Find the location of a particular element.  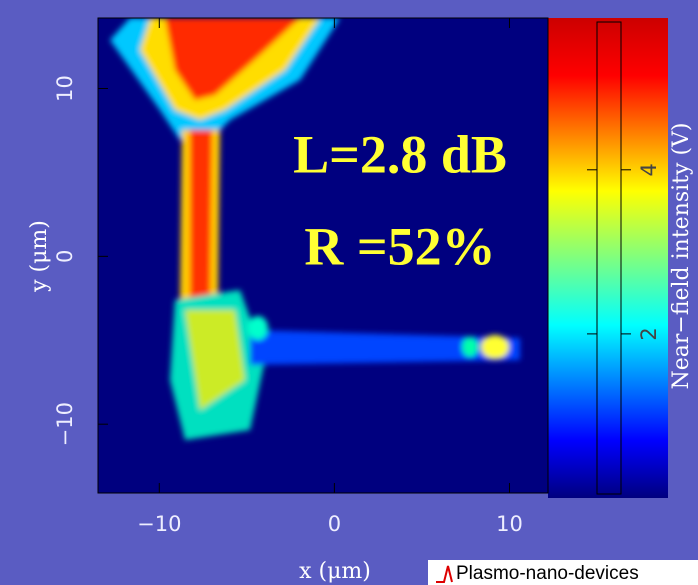

logo-icon is located at coordinates (444, 574).